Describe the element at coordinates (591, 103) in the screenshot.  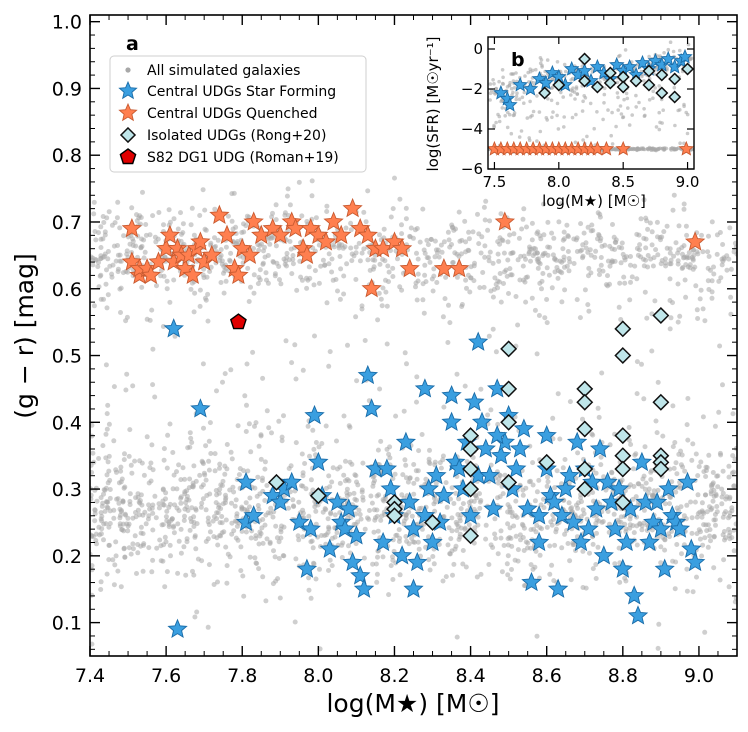
I see `inset-axes-frame` at that location.